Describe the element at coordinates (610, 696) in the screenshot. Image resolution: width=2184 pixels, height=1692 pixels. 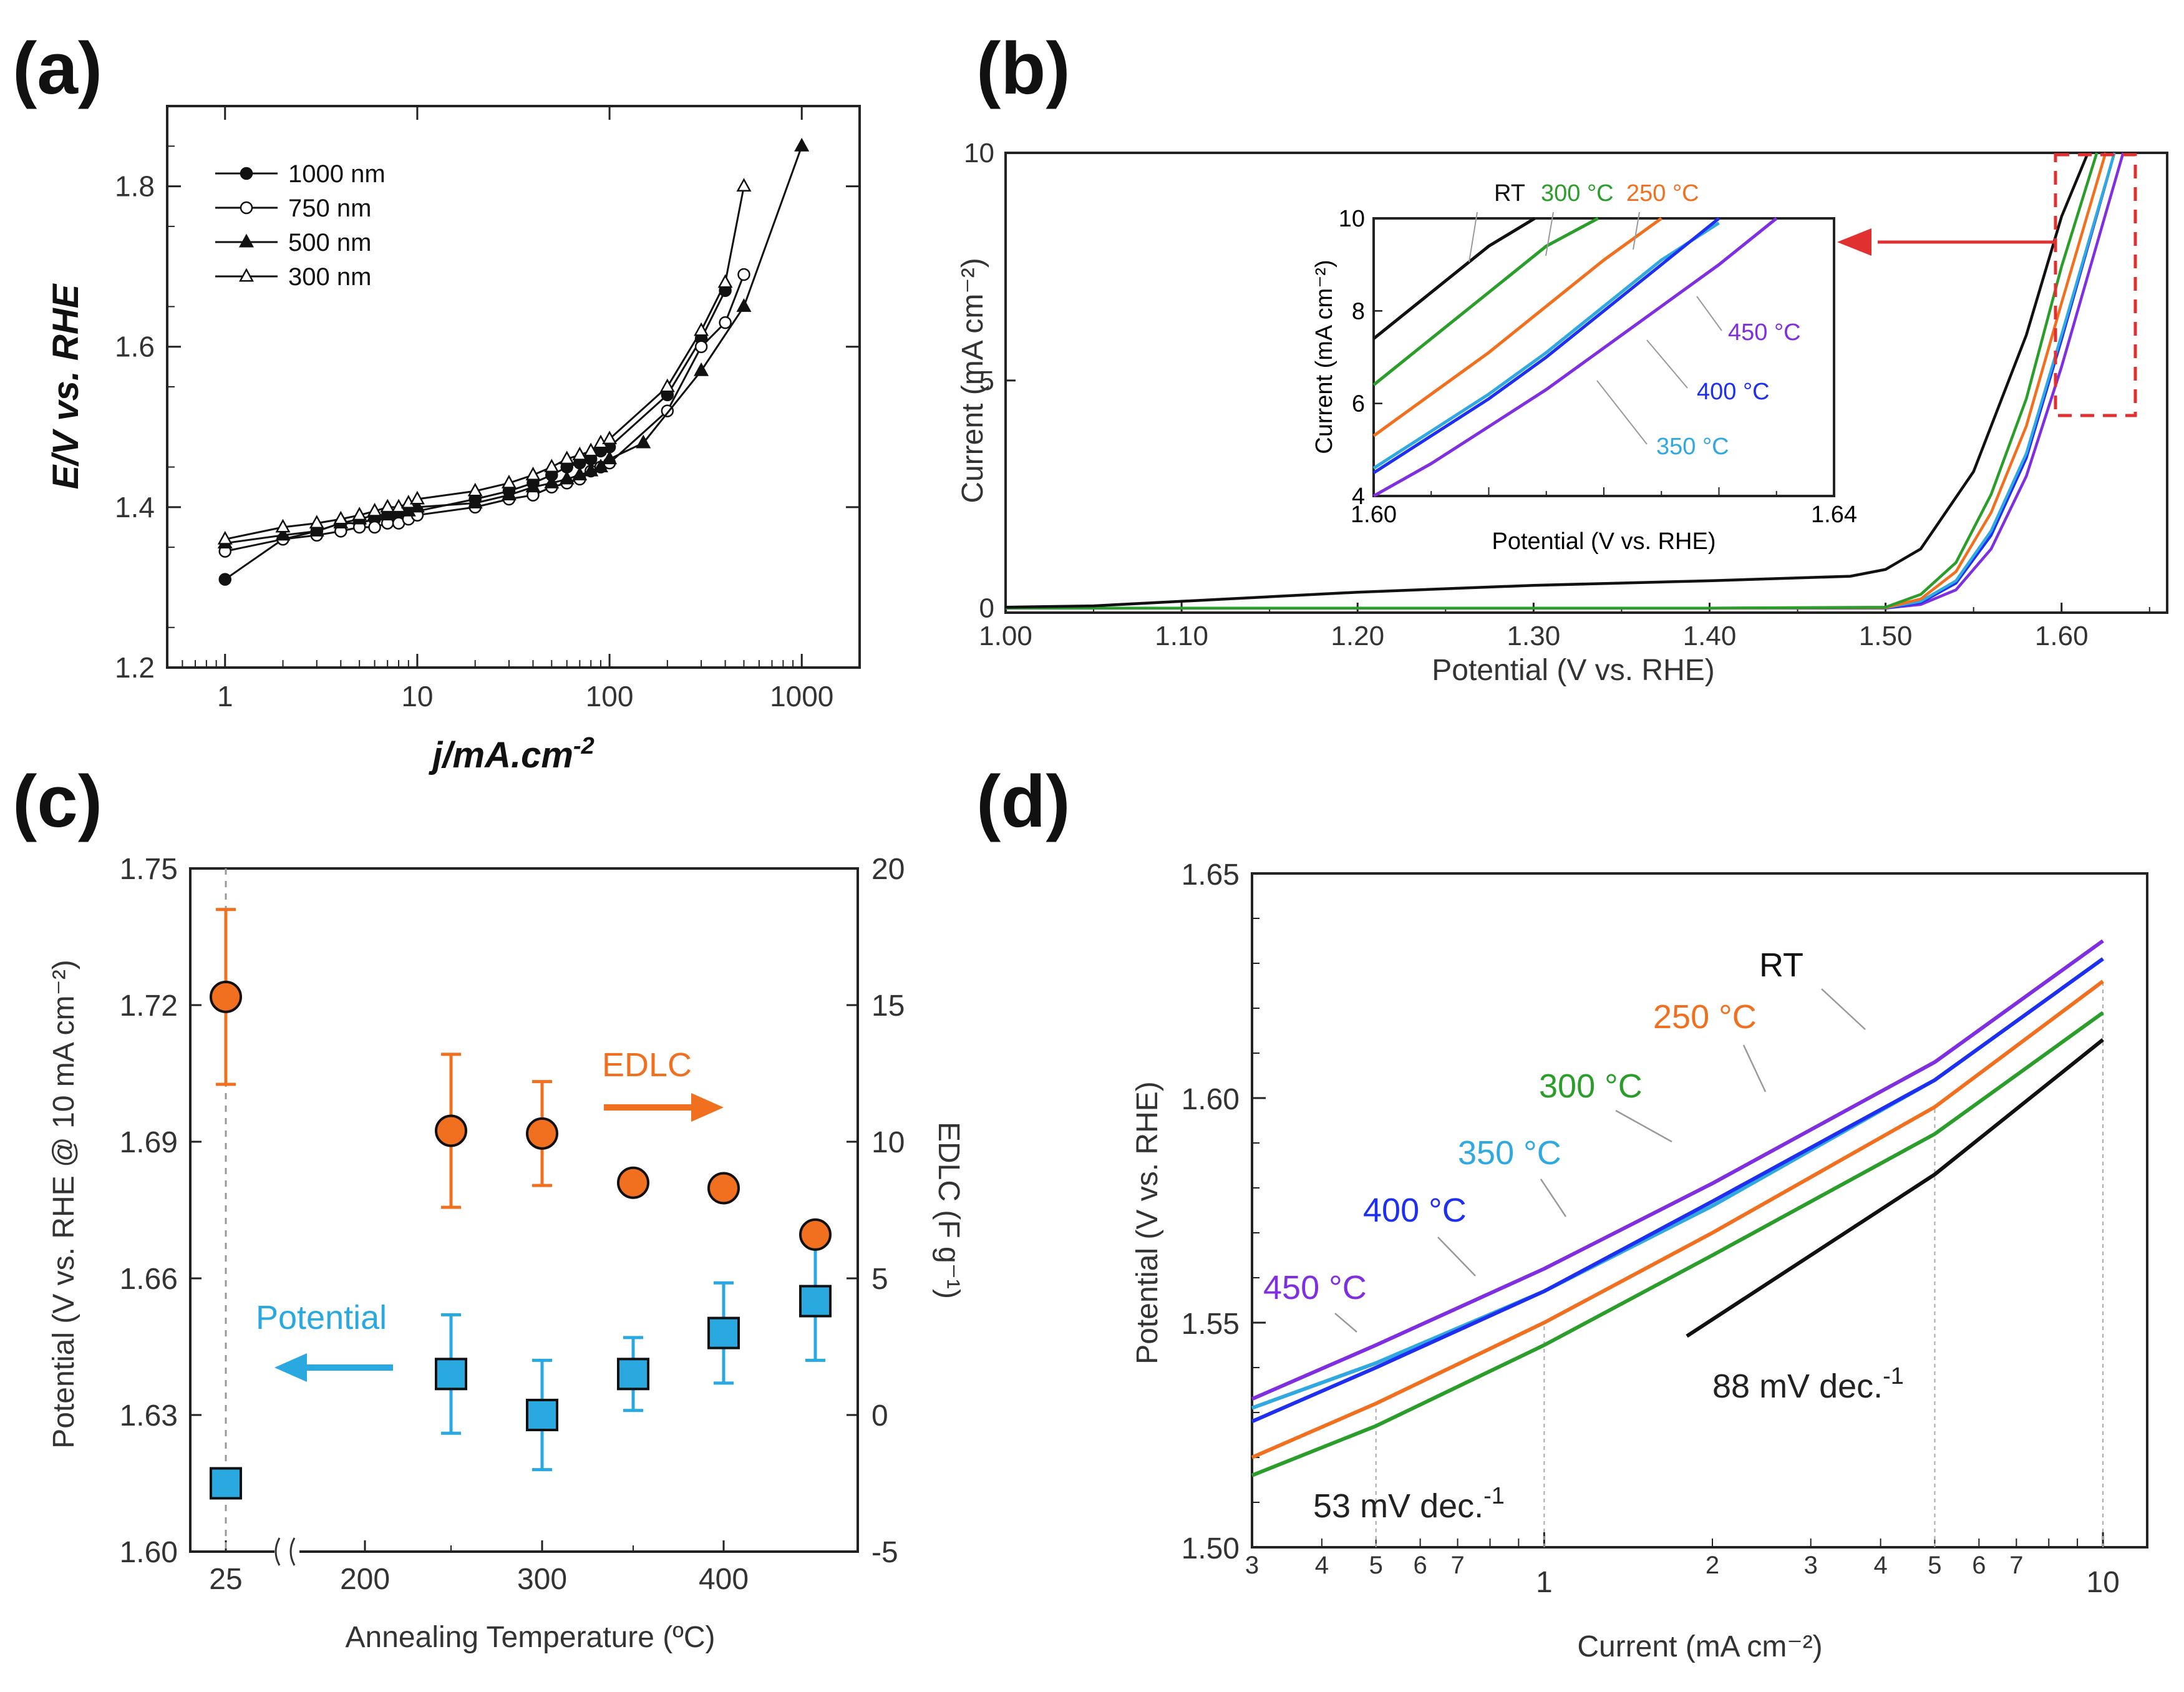
I see `panel-a-x-tick-label: 100` at that location.